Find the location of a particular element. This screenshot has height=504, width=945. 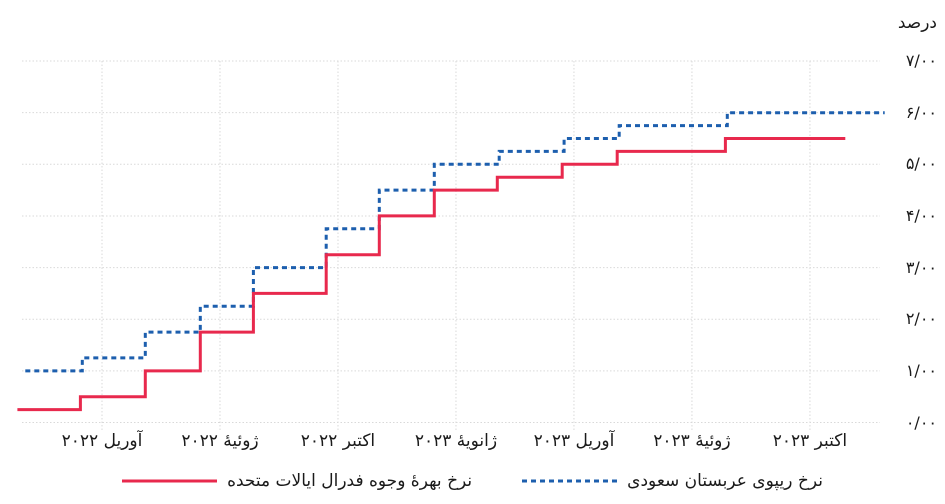

y-tick-label: ۵/۰۰ is located at coordinates (921, 164).